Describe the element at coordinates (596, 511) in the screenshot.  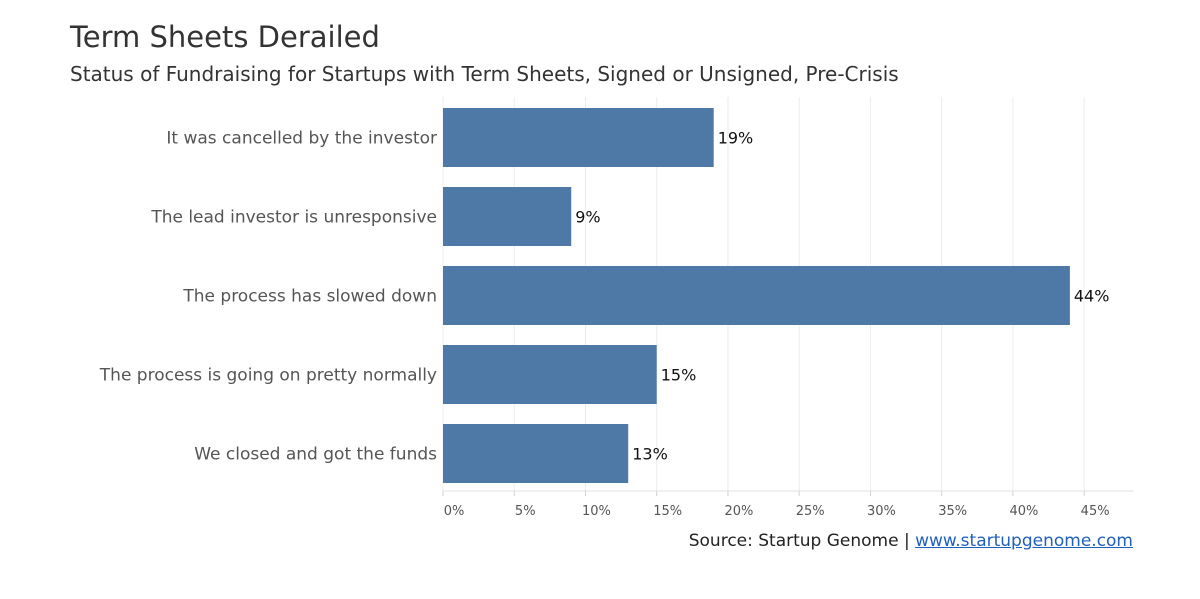
I see `x-tick-label: 10%` at that location.